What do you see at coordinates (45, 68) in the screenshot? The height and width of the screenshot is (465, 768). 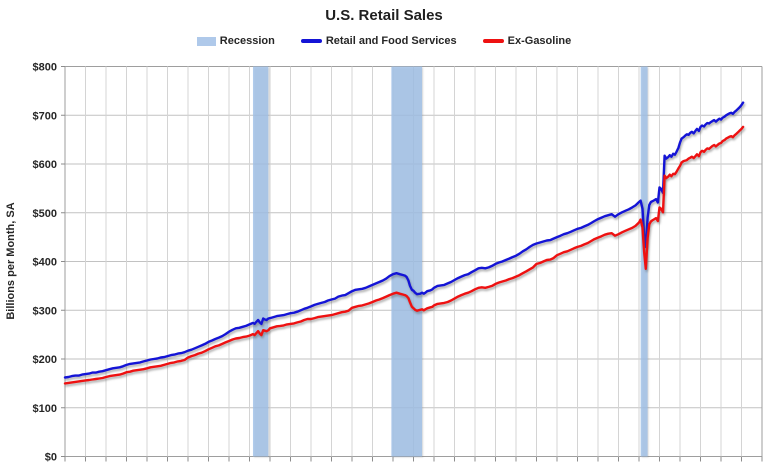 I see `y-tick-label: $800` at bounding box center [45, 68].